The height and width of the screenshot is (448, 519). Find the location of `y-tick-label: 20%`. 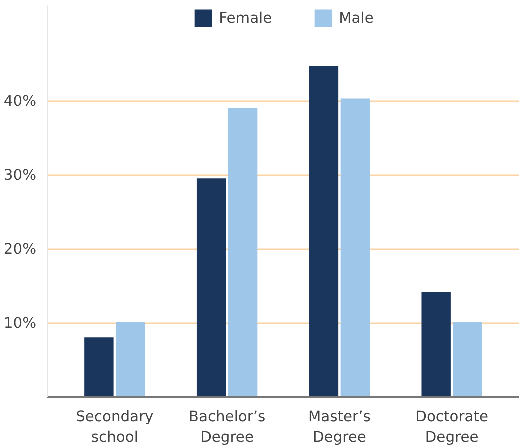

y-tick-label: 20% is located at coordinates (20, 249).